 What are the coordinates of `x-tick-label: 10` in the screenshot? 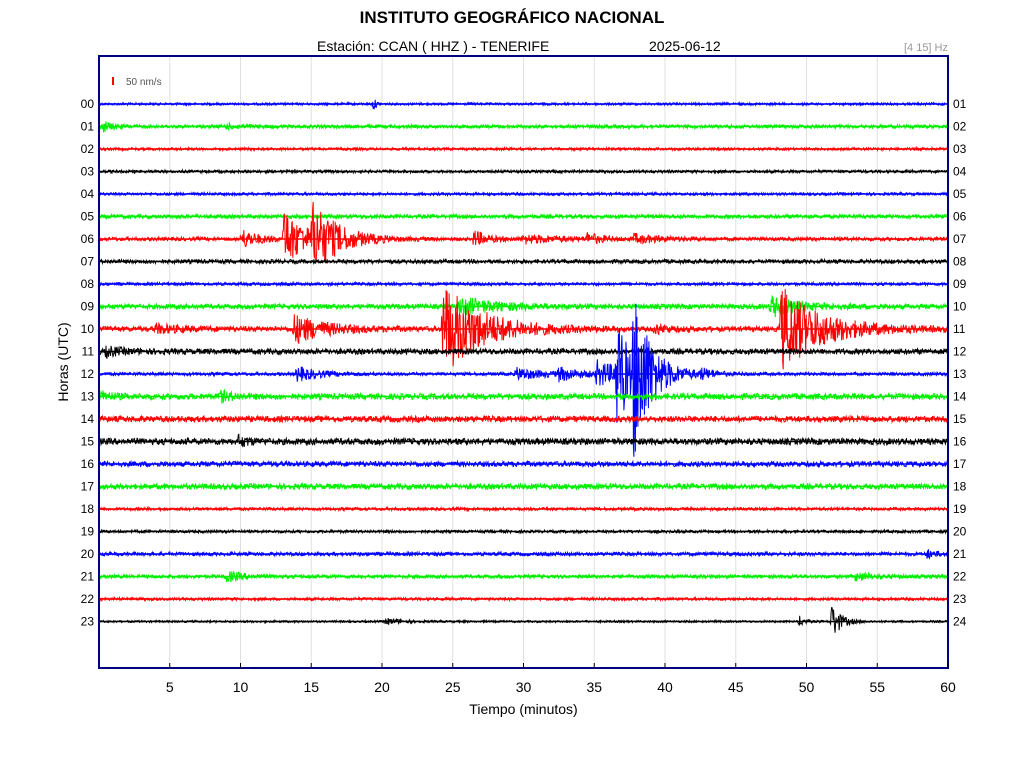 It's located at (241, 687).